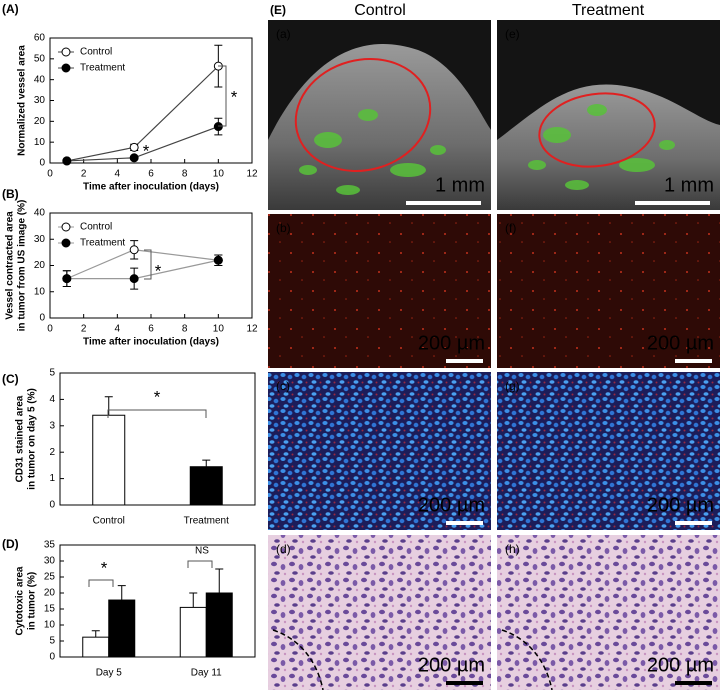 This screenshot has width=720, height=690. What do you see at coordinates (680, 343) in the screenshot?
I see `scale-label: 200 µm` at bounding box center [680, 343].